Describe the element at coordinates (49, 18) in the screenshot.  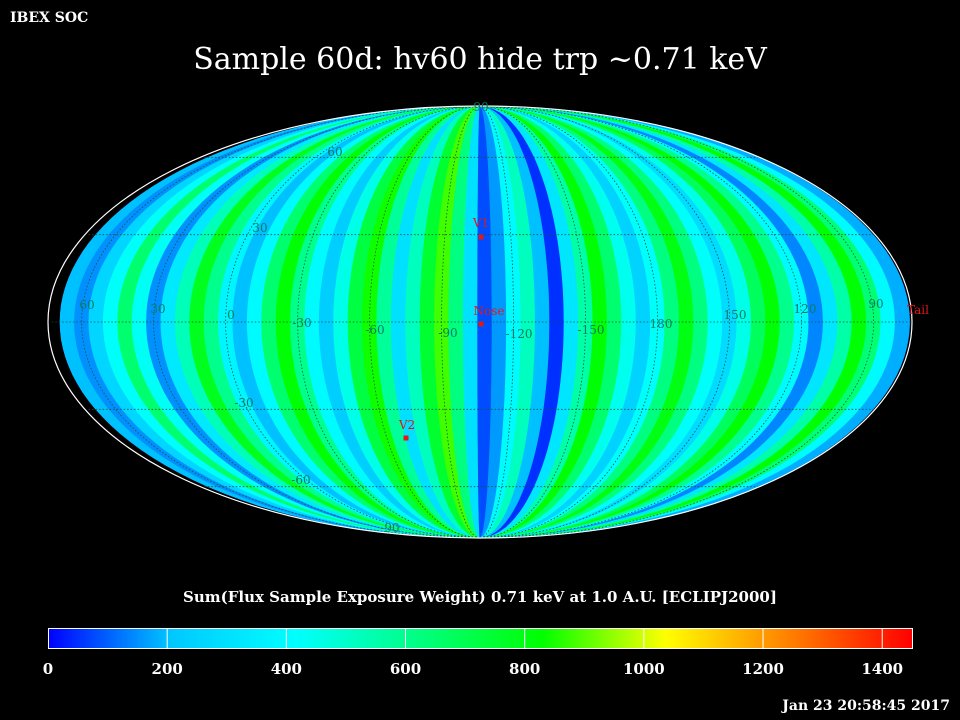
I see `org-label: IBEX SOC` at that location.